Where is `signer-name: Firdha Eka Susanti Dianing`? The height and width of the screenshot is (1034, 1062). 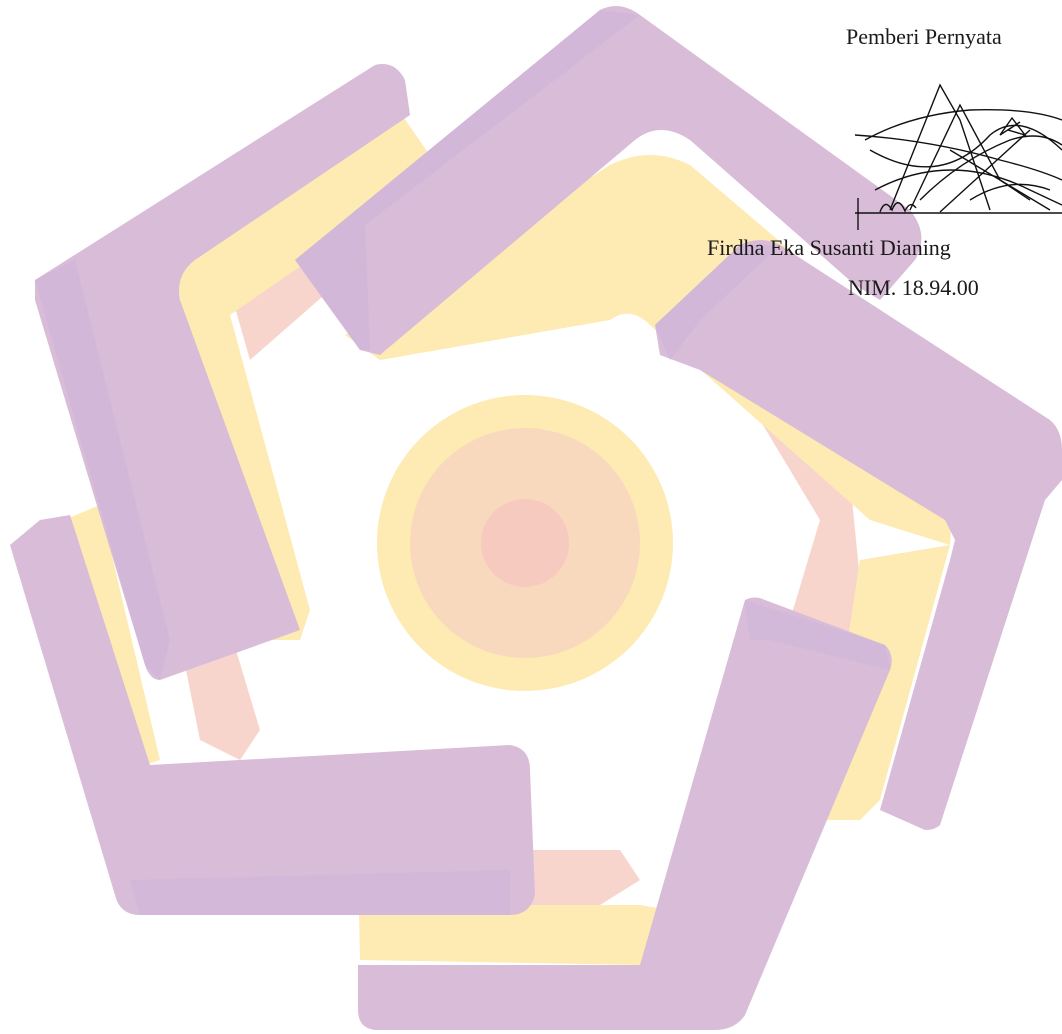 signer-name: Firdha Eka Susanti Dianing is located at coordinates (829, 247).